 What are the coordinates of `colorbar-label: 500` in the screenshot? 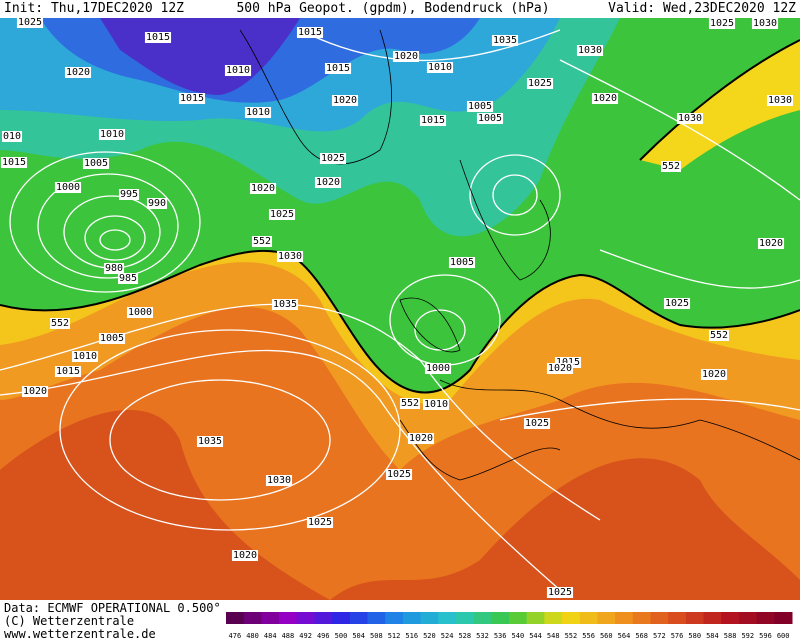 It's located at (341, 636).